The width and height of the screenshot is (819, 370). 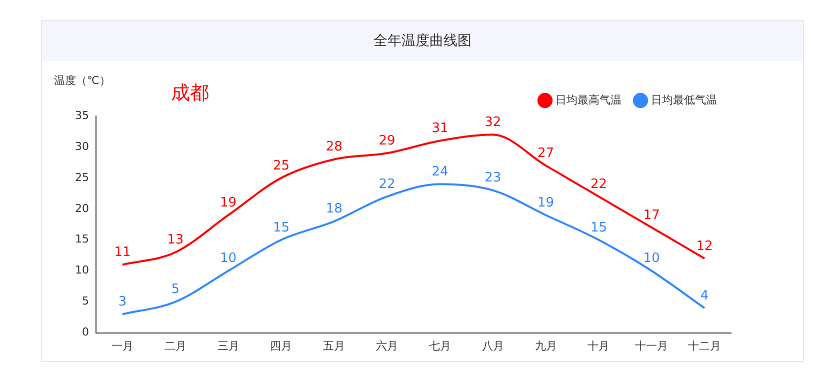 I want to click on data-label: 24, so click(x=440, y=172).